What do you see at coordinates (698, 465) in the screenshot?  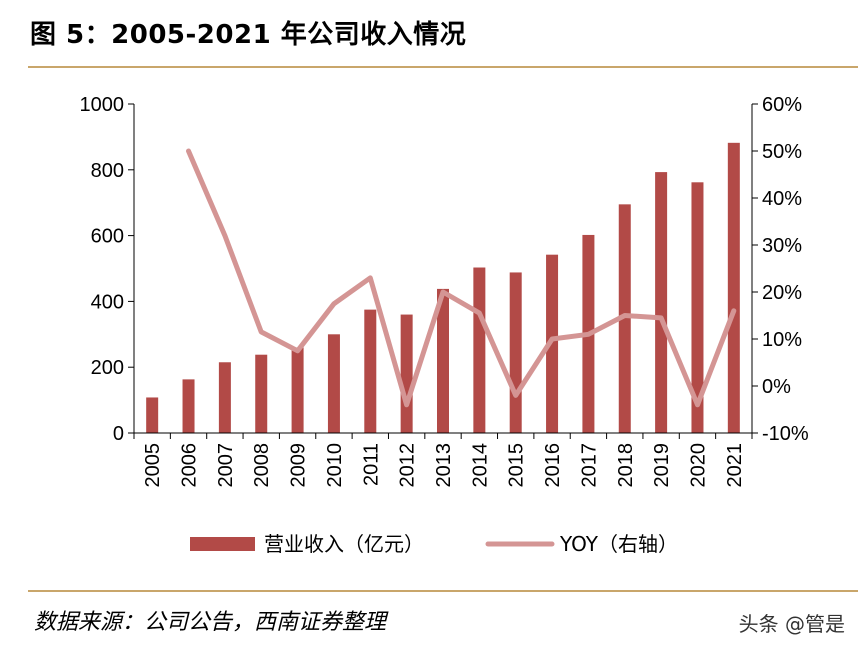 I see `x-tick-label: 2020` at bounding box center [698, 465].